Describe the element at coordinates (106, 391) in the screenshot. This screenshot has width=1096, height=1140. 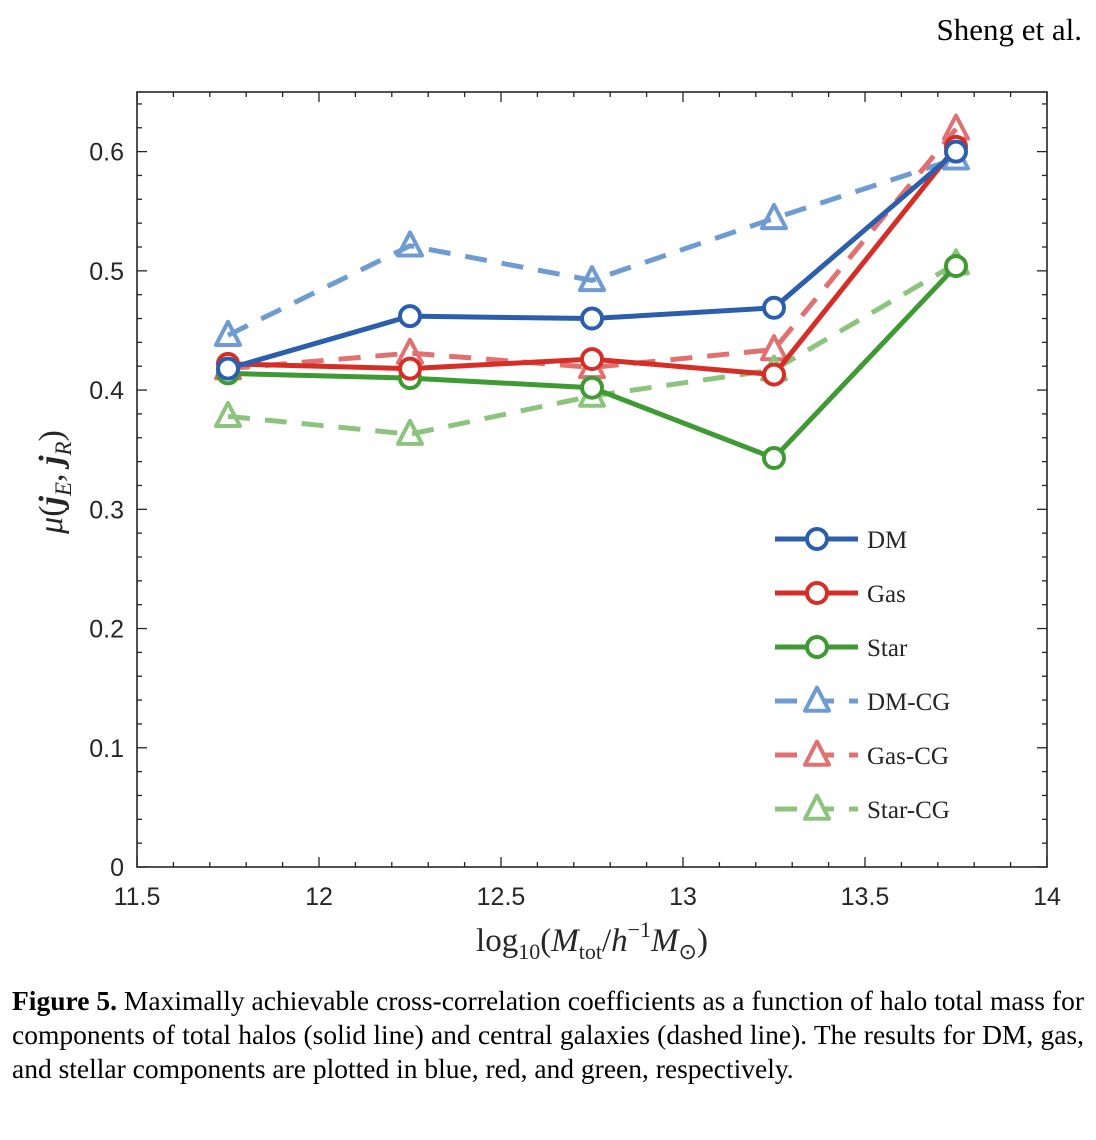
I see `y-tick-label: 0.4` at that location.